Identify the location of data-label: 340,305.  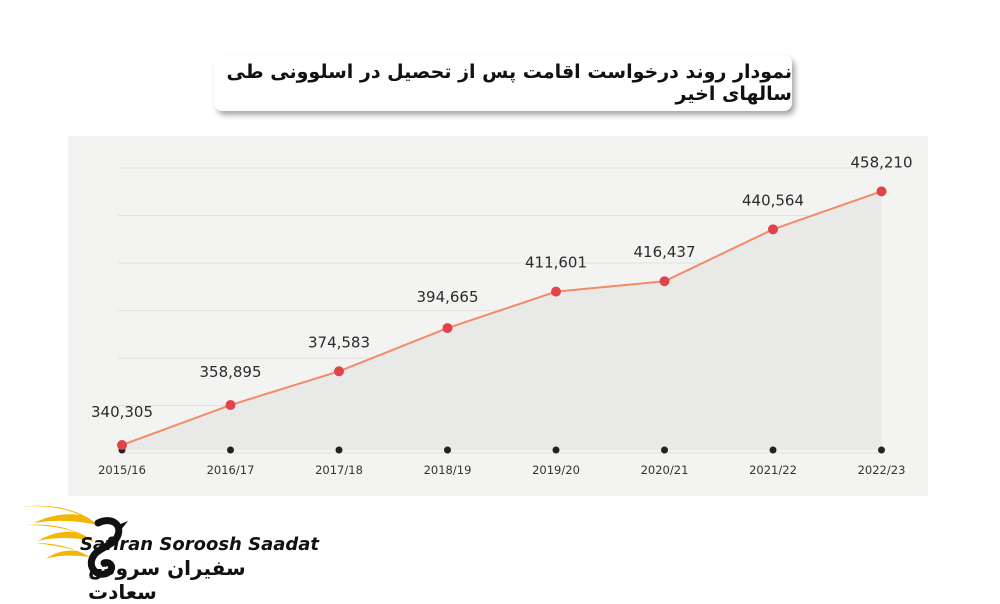
(122, 412).